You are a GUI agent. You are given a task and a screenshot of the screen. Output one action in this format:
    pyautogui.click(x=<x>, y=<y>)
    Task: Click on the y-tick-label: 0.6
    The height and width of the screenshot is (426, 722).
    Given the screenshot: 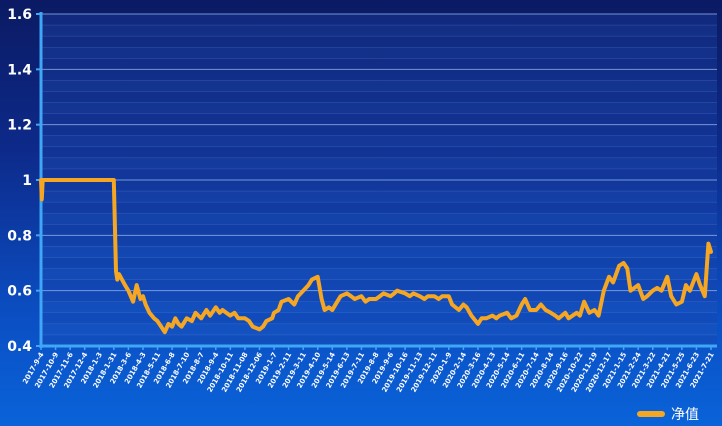 What is the action you would take?
    pyautogui.click(x=19, y=292)
    